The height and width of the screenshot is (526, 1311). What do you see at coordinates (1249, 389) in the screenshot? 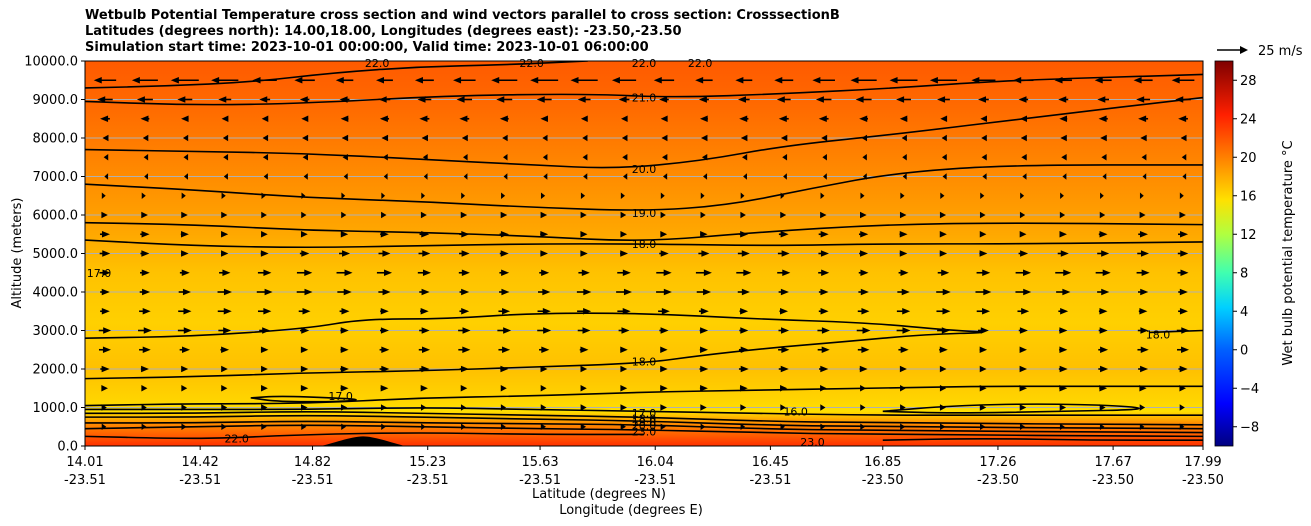
I see `colorbar-tick-label: −4` at bounding box center [1249, 389].